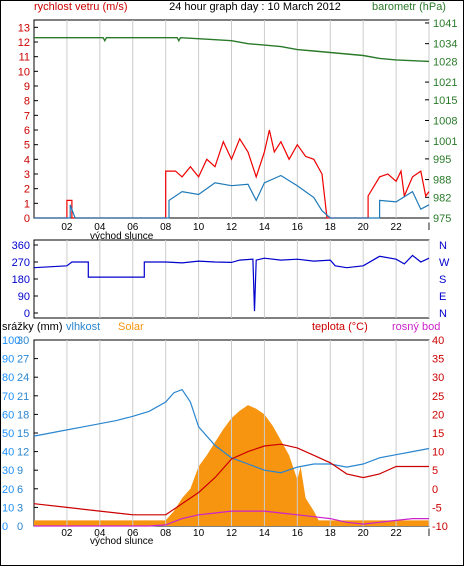 The image size is (464, 566). What do you see at coordinates (445, 142) in the screenshot?
I see `pressure-axis-tick-label: 1001` at bounding box center [445, 142].